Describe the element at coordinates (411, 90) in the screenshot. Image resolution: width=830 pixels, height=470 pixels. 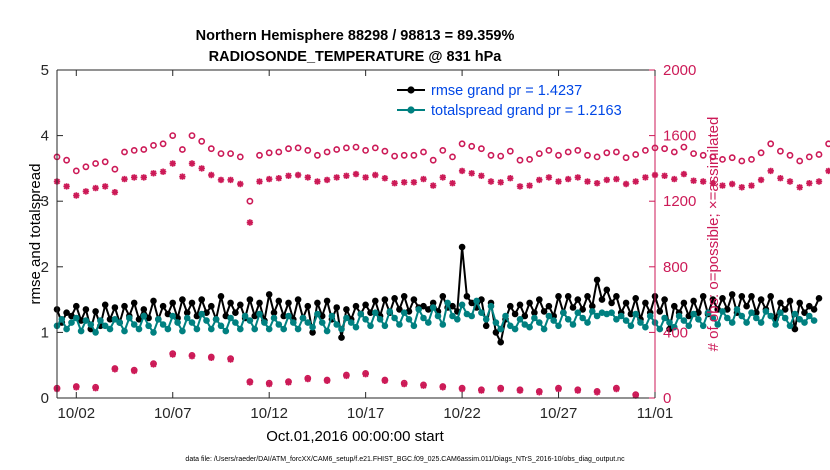
I see `legend-rmse-marker` at that location.